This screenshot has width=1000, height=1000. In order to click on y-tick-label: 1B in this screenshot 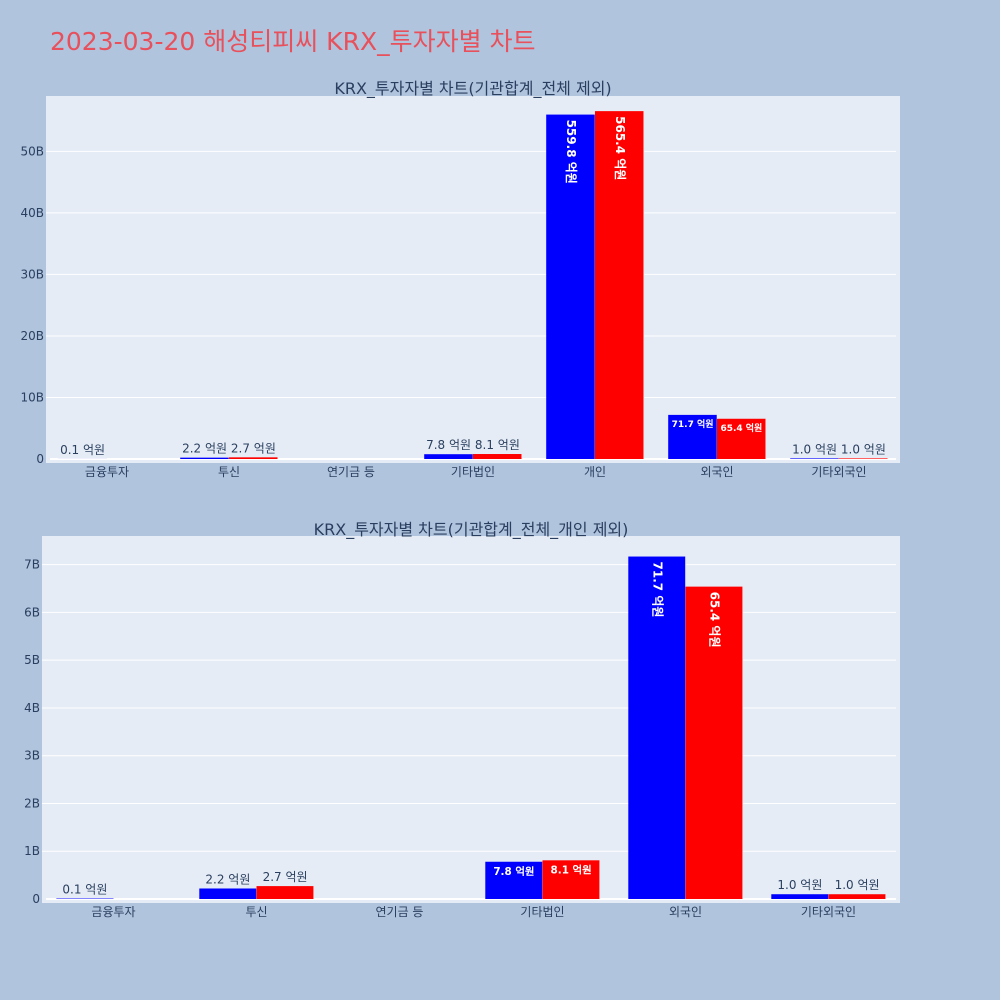, I will do `click(32, 851)`.